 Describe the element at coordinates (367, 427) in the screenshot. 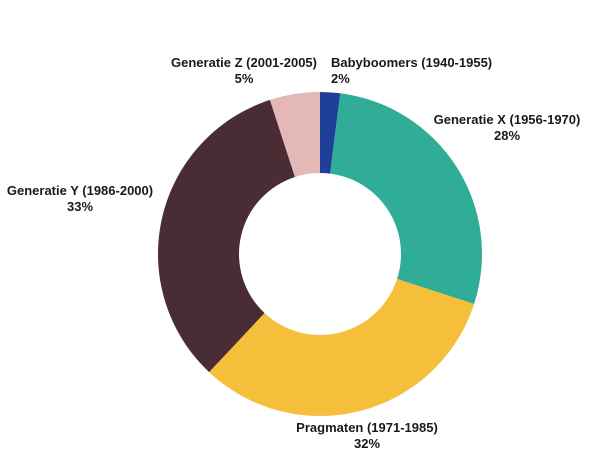

I see `slice-label-pragmaten: Pragmaten (1971-1985)` at that location.